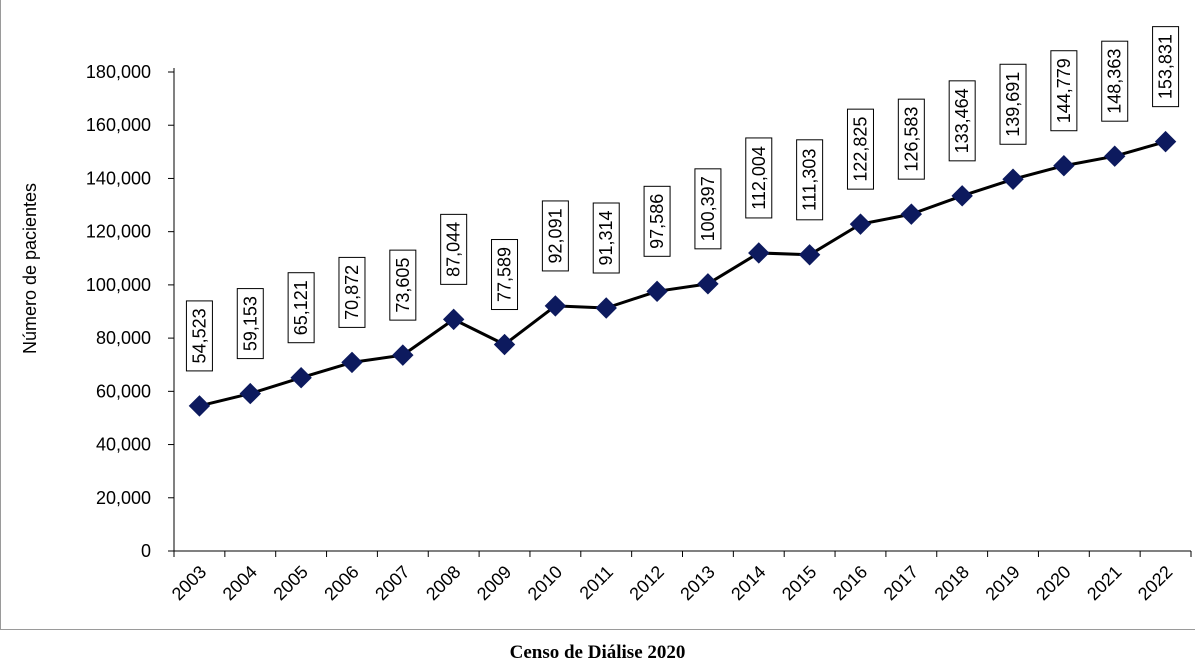 This screenshot has width=1195, height=666. I want to click on data-label-text: 54,523, so click(199, 335).